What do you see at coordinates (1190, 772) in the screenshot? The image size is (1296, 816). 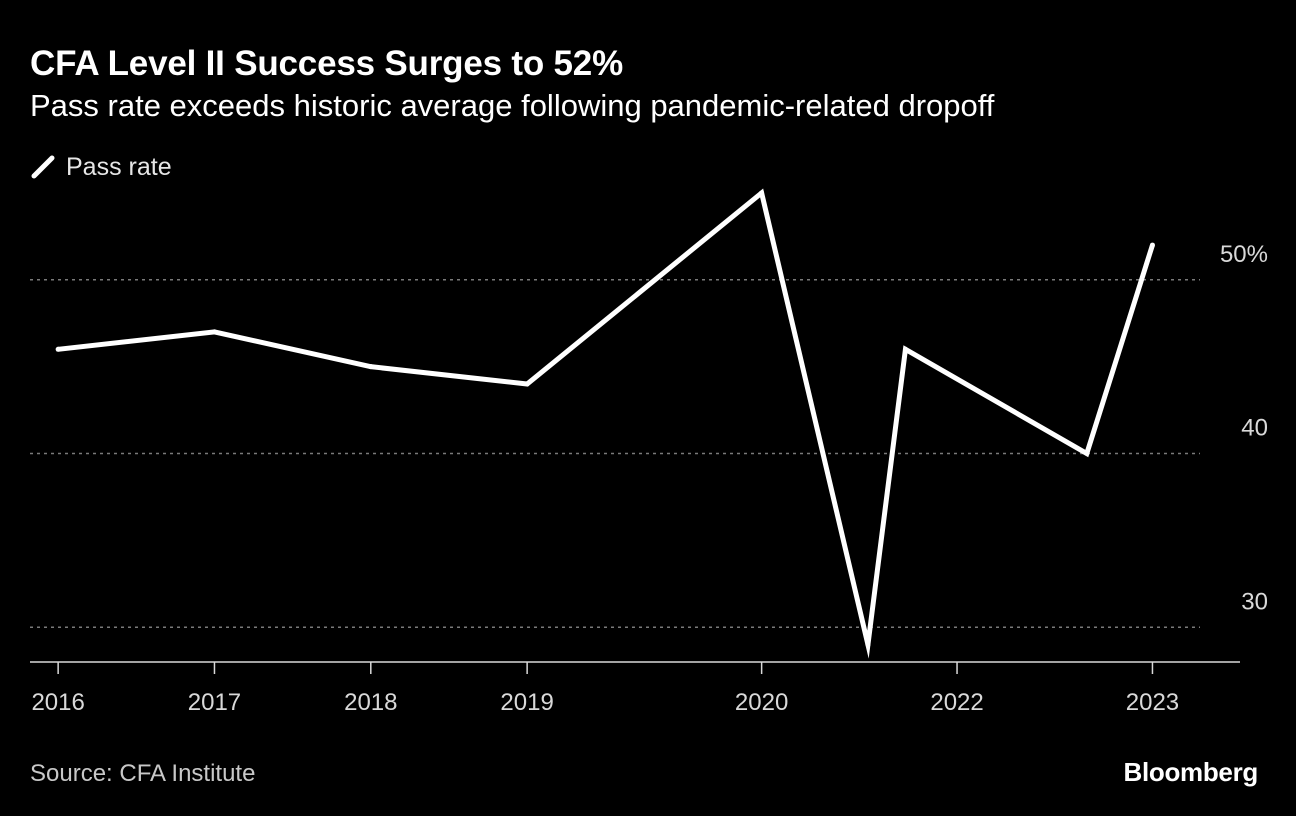 I see `bloomberg-logo: Bloomberg` at bounding box center [1190, 772].